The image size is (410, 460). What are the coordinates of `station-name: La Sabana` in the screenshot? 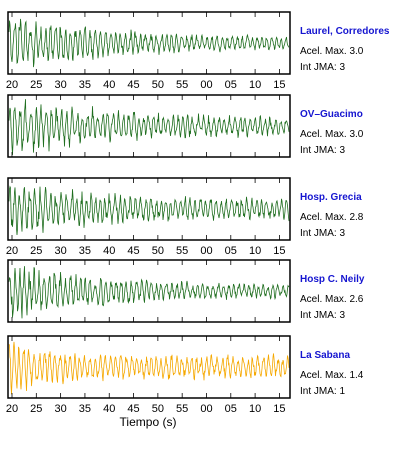 It's located at (325, 355).